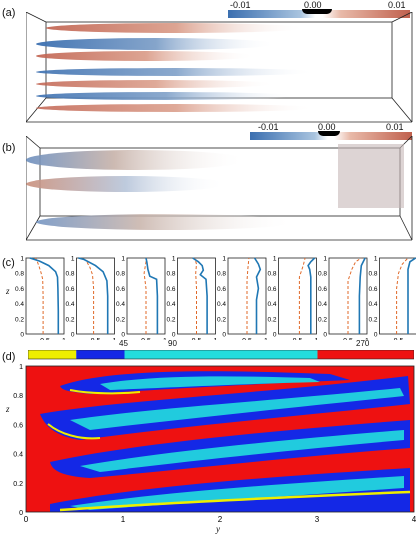  What do you see at coordinates (371, 176) in the screenshot?
I see `blob-b-wall` at bounding box center [371, 176].